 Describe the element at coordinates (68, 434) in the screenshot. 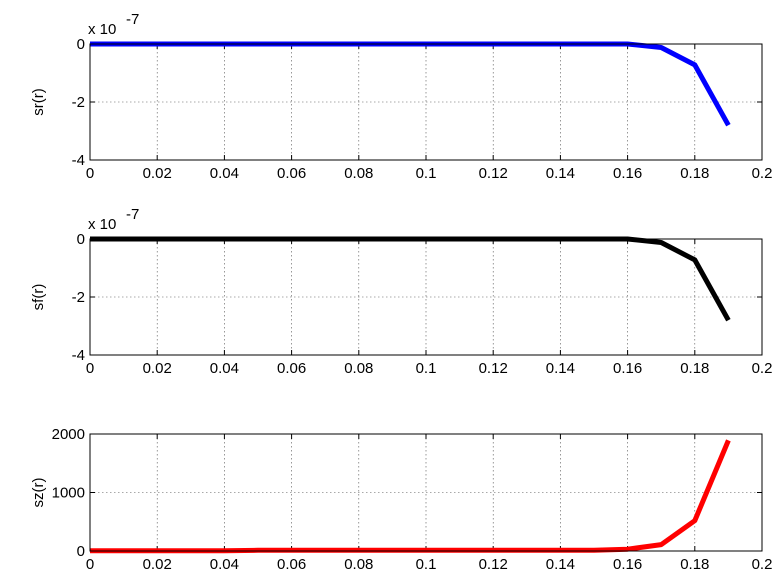

I see `y-tick-label: 2000` at that location.